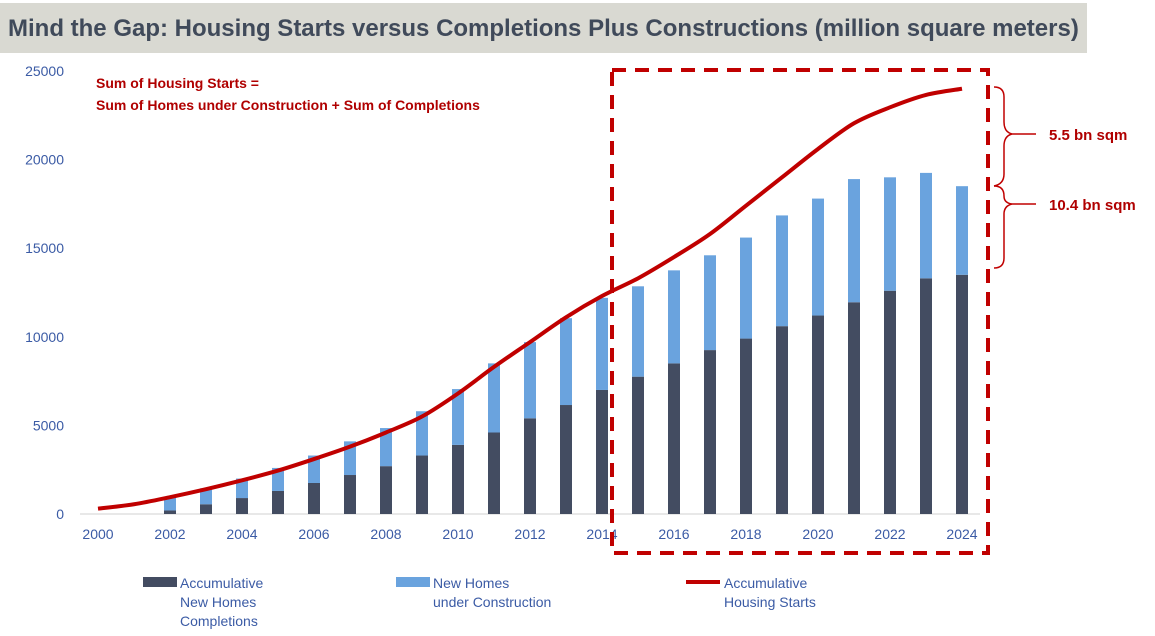 This screenshot has height=636, width=1155. I want to click on legend-label-construction: New Homes under Construction, so click(492, 593).